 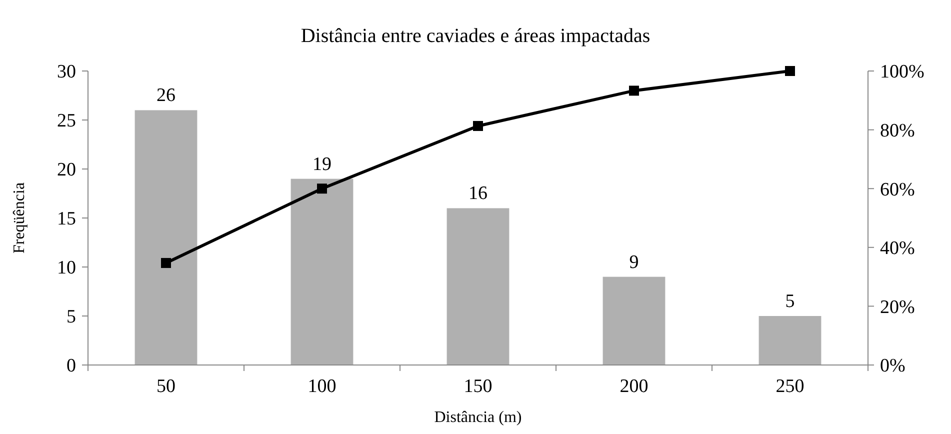 What do you see at coordinates (790, 301) in the screenshot?
I see `data-label: 5` at bounding box center [790, 301].